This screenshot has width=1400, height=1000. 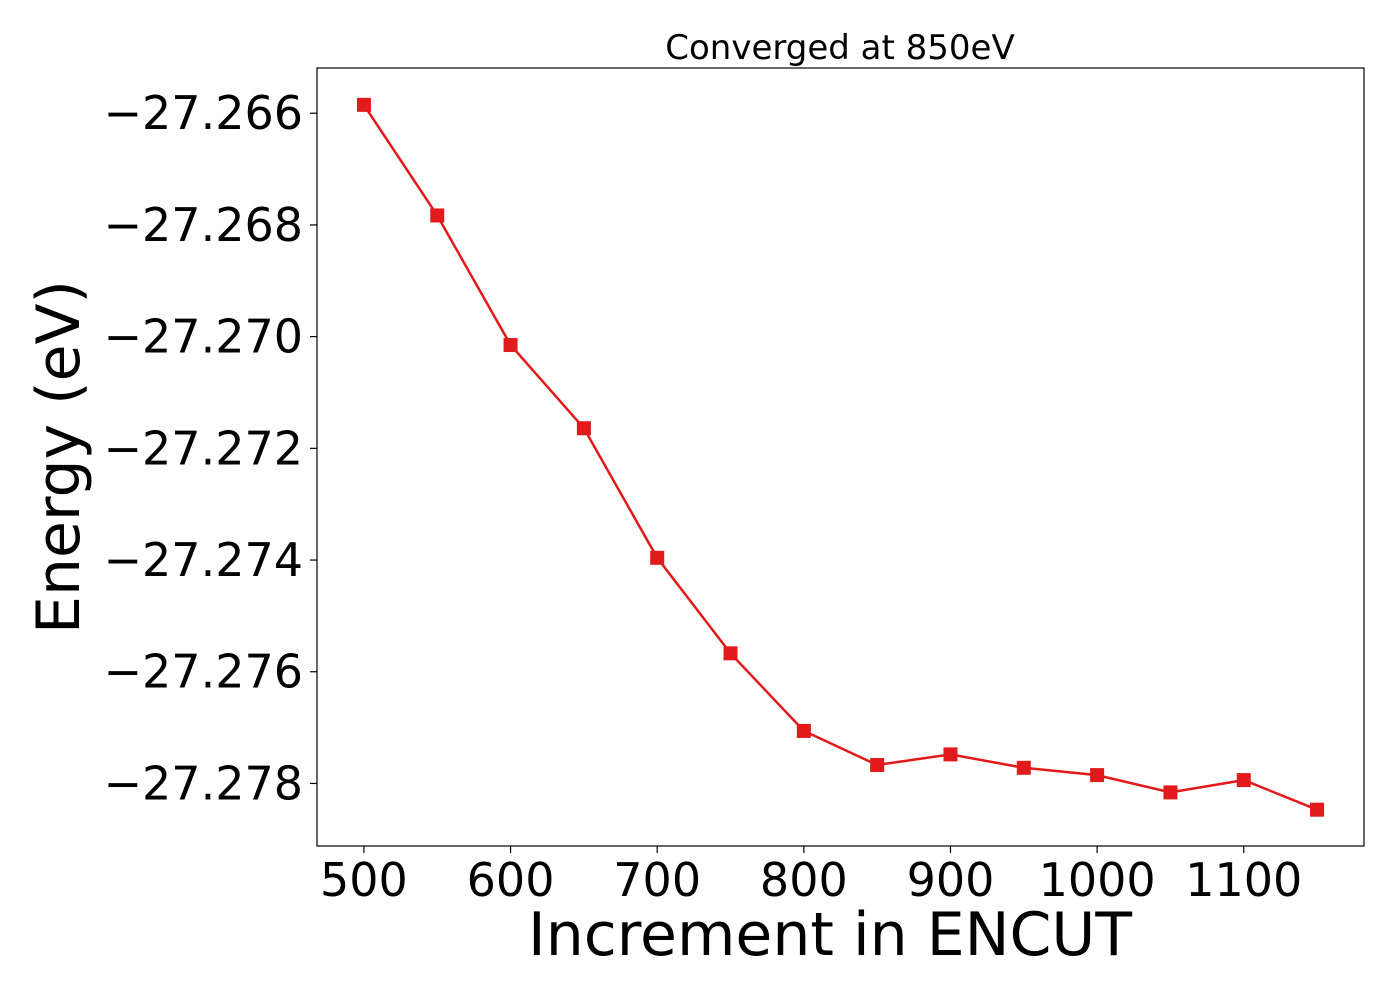 I want to click on chart-title: Converged at 850eV, so click(x=839, y=48).